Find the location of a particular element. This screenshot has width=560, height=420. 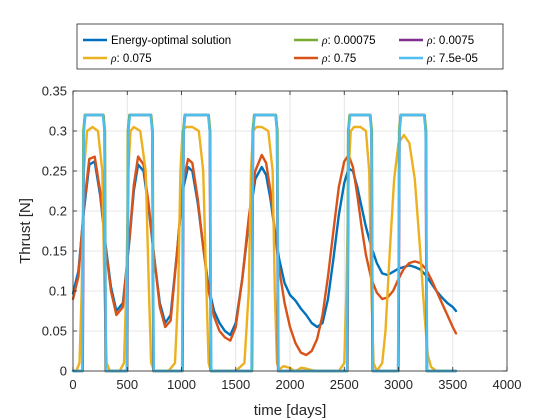

x-tick-label: 1500 is located at coordinates (235, 384).